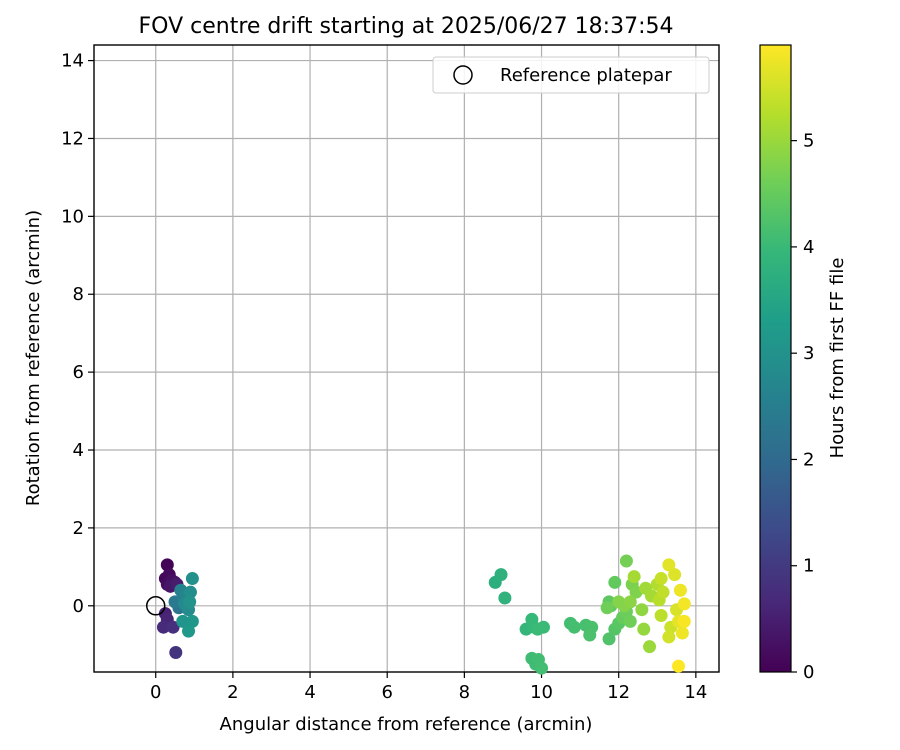 Image resolution: width=900 pixels, height=750 pixels. I want to click on colorbar-tick-label: 2, so click(808, 459).